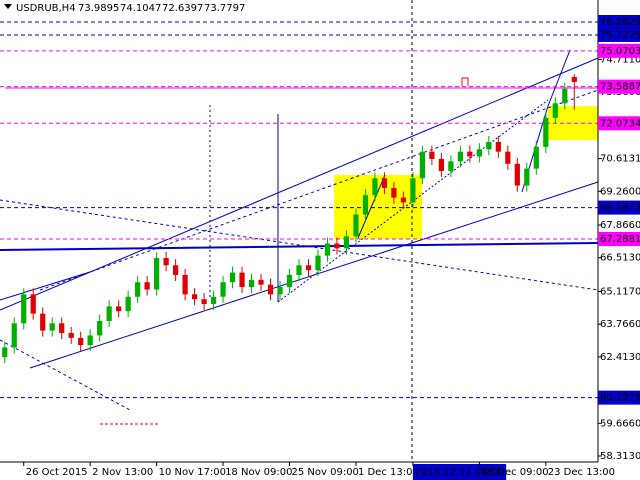 This screenshot has height=480, width=640. Describe the element at coordinates (122, 472) in the screenshot. I see `x-tick-label: 2 Nov 13:00` at that location.